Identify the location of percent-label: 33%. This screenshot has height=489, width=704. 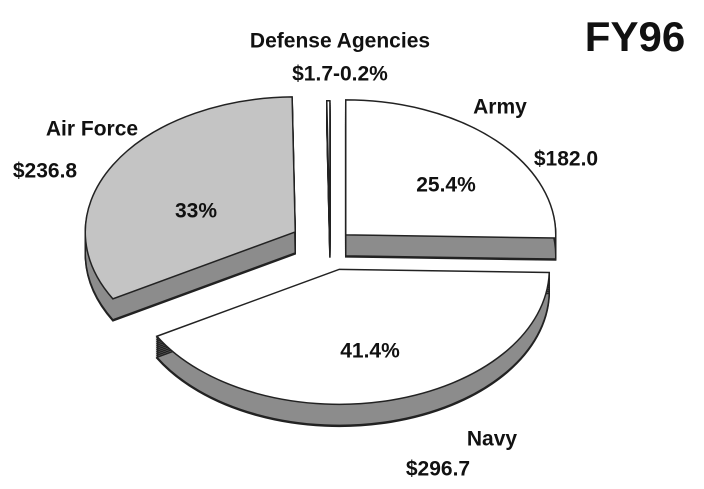
(196, 211).